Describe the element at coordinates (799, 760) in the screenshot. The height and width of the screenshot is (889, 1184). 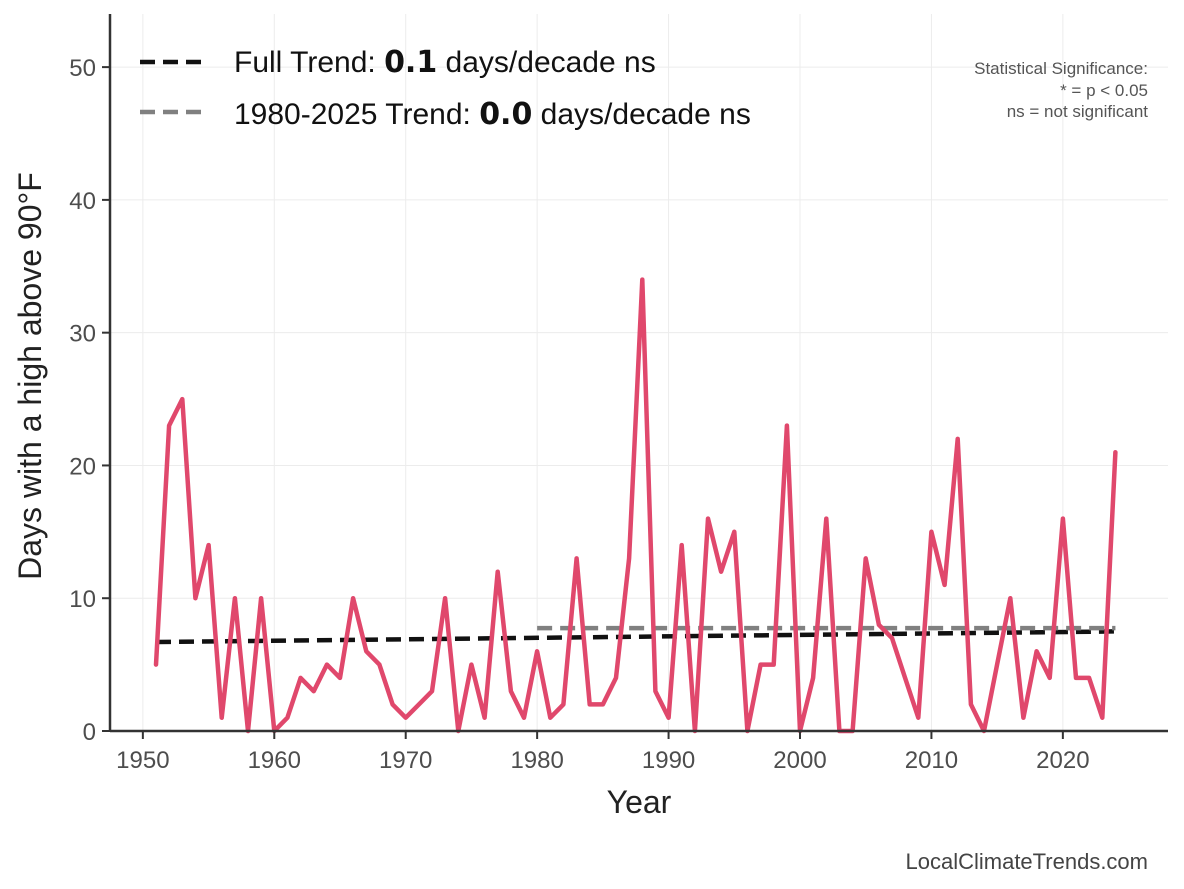
I see `x-tick-label: 2000` at that location.